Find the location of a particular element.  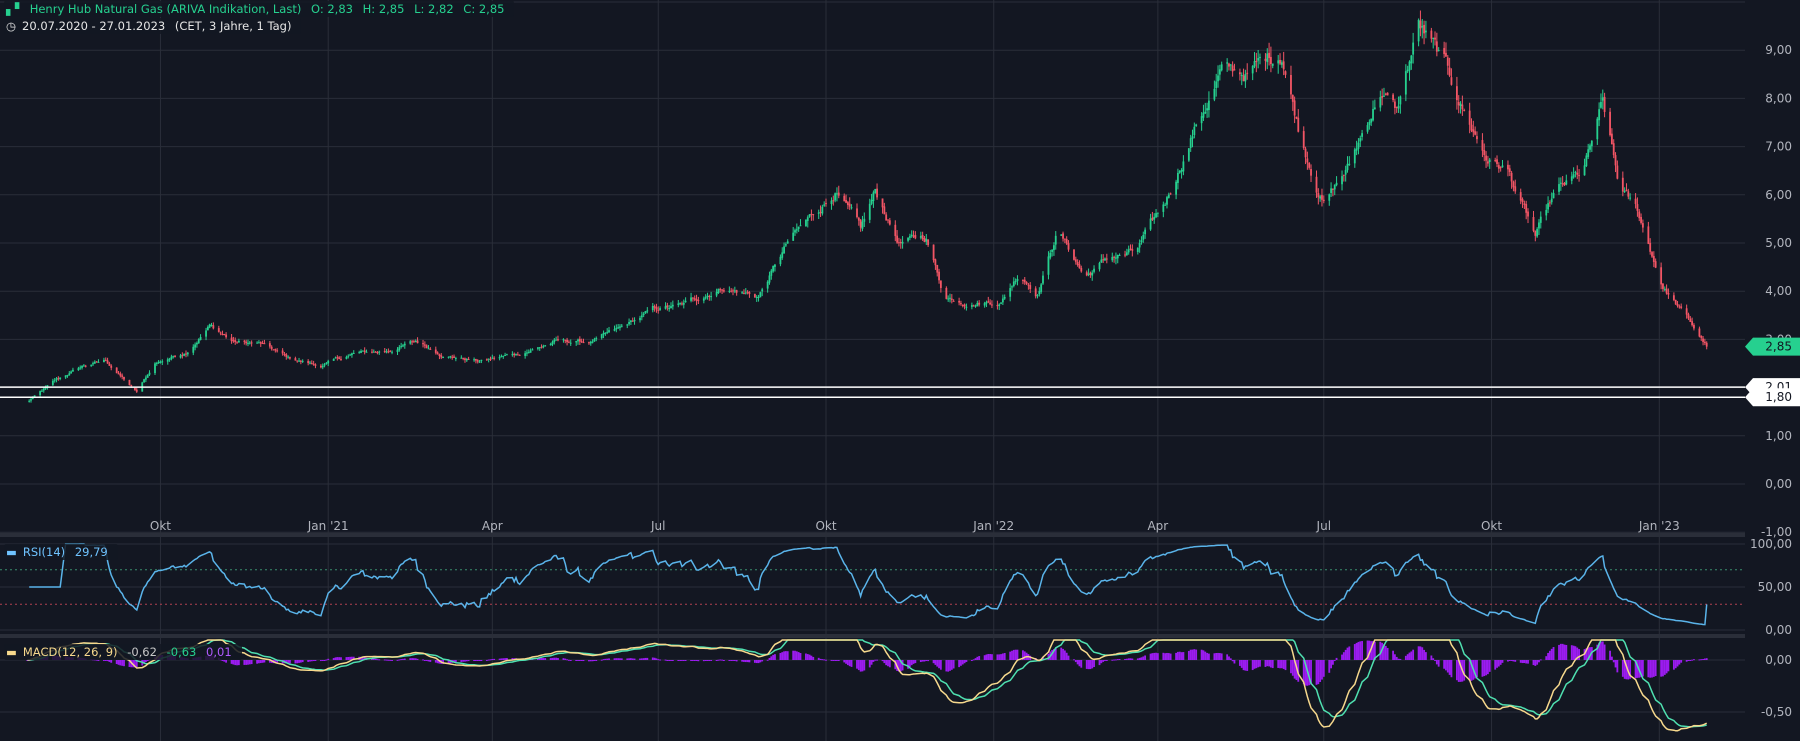

rsi-tick-label: 100,00 is located at coordinates (1771, 544).